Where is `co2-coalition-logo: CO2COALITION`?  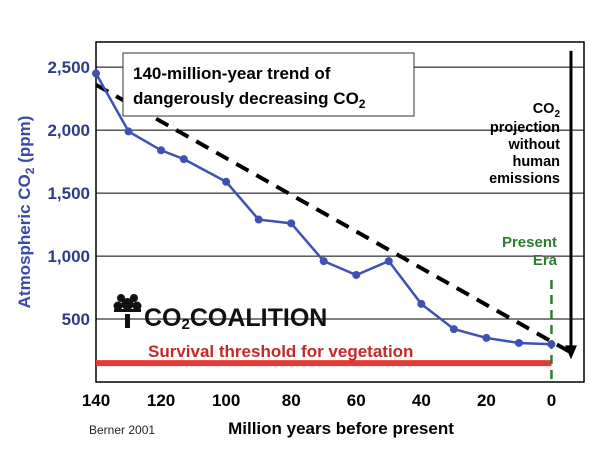
co2-coalition-logo: CO2COALITION is located at coordinates (220, 313).